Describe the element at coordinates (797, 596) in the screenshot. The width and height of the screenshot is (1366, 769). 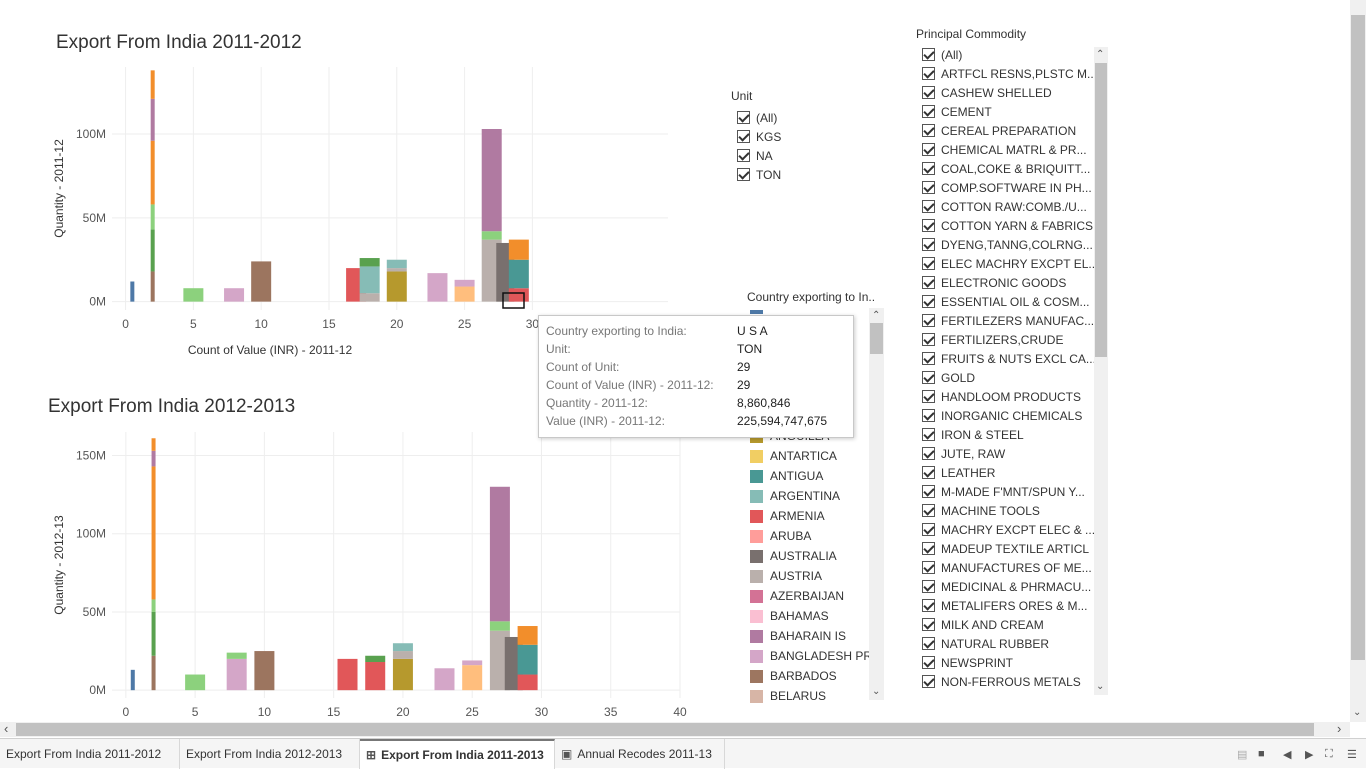
I see `legend-item: AZERBAIJAN` at that location.